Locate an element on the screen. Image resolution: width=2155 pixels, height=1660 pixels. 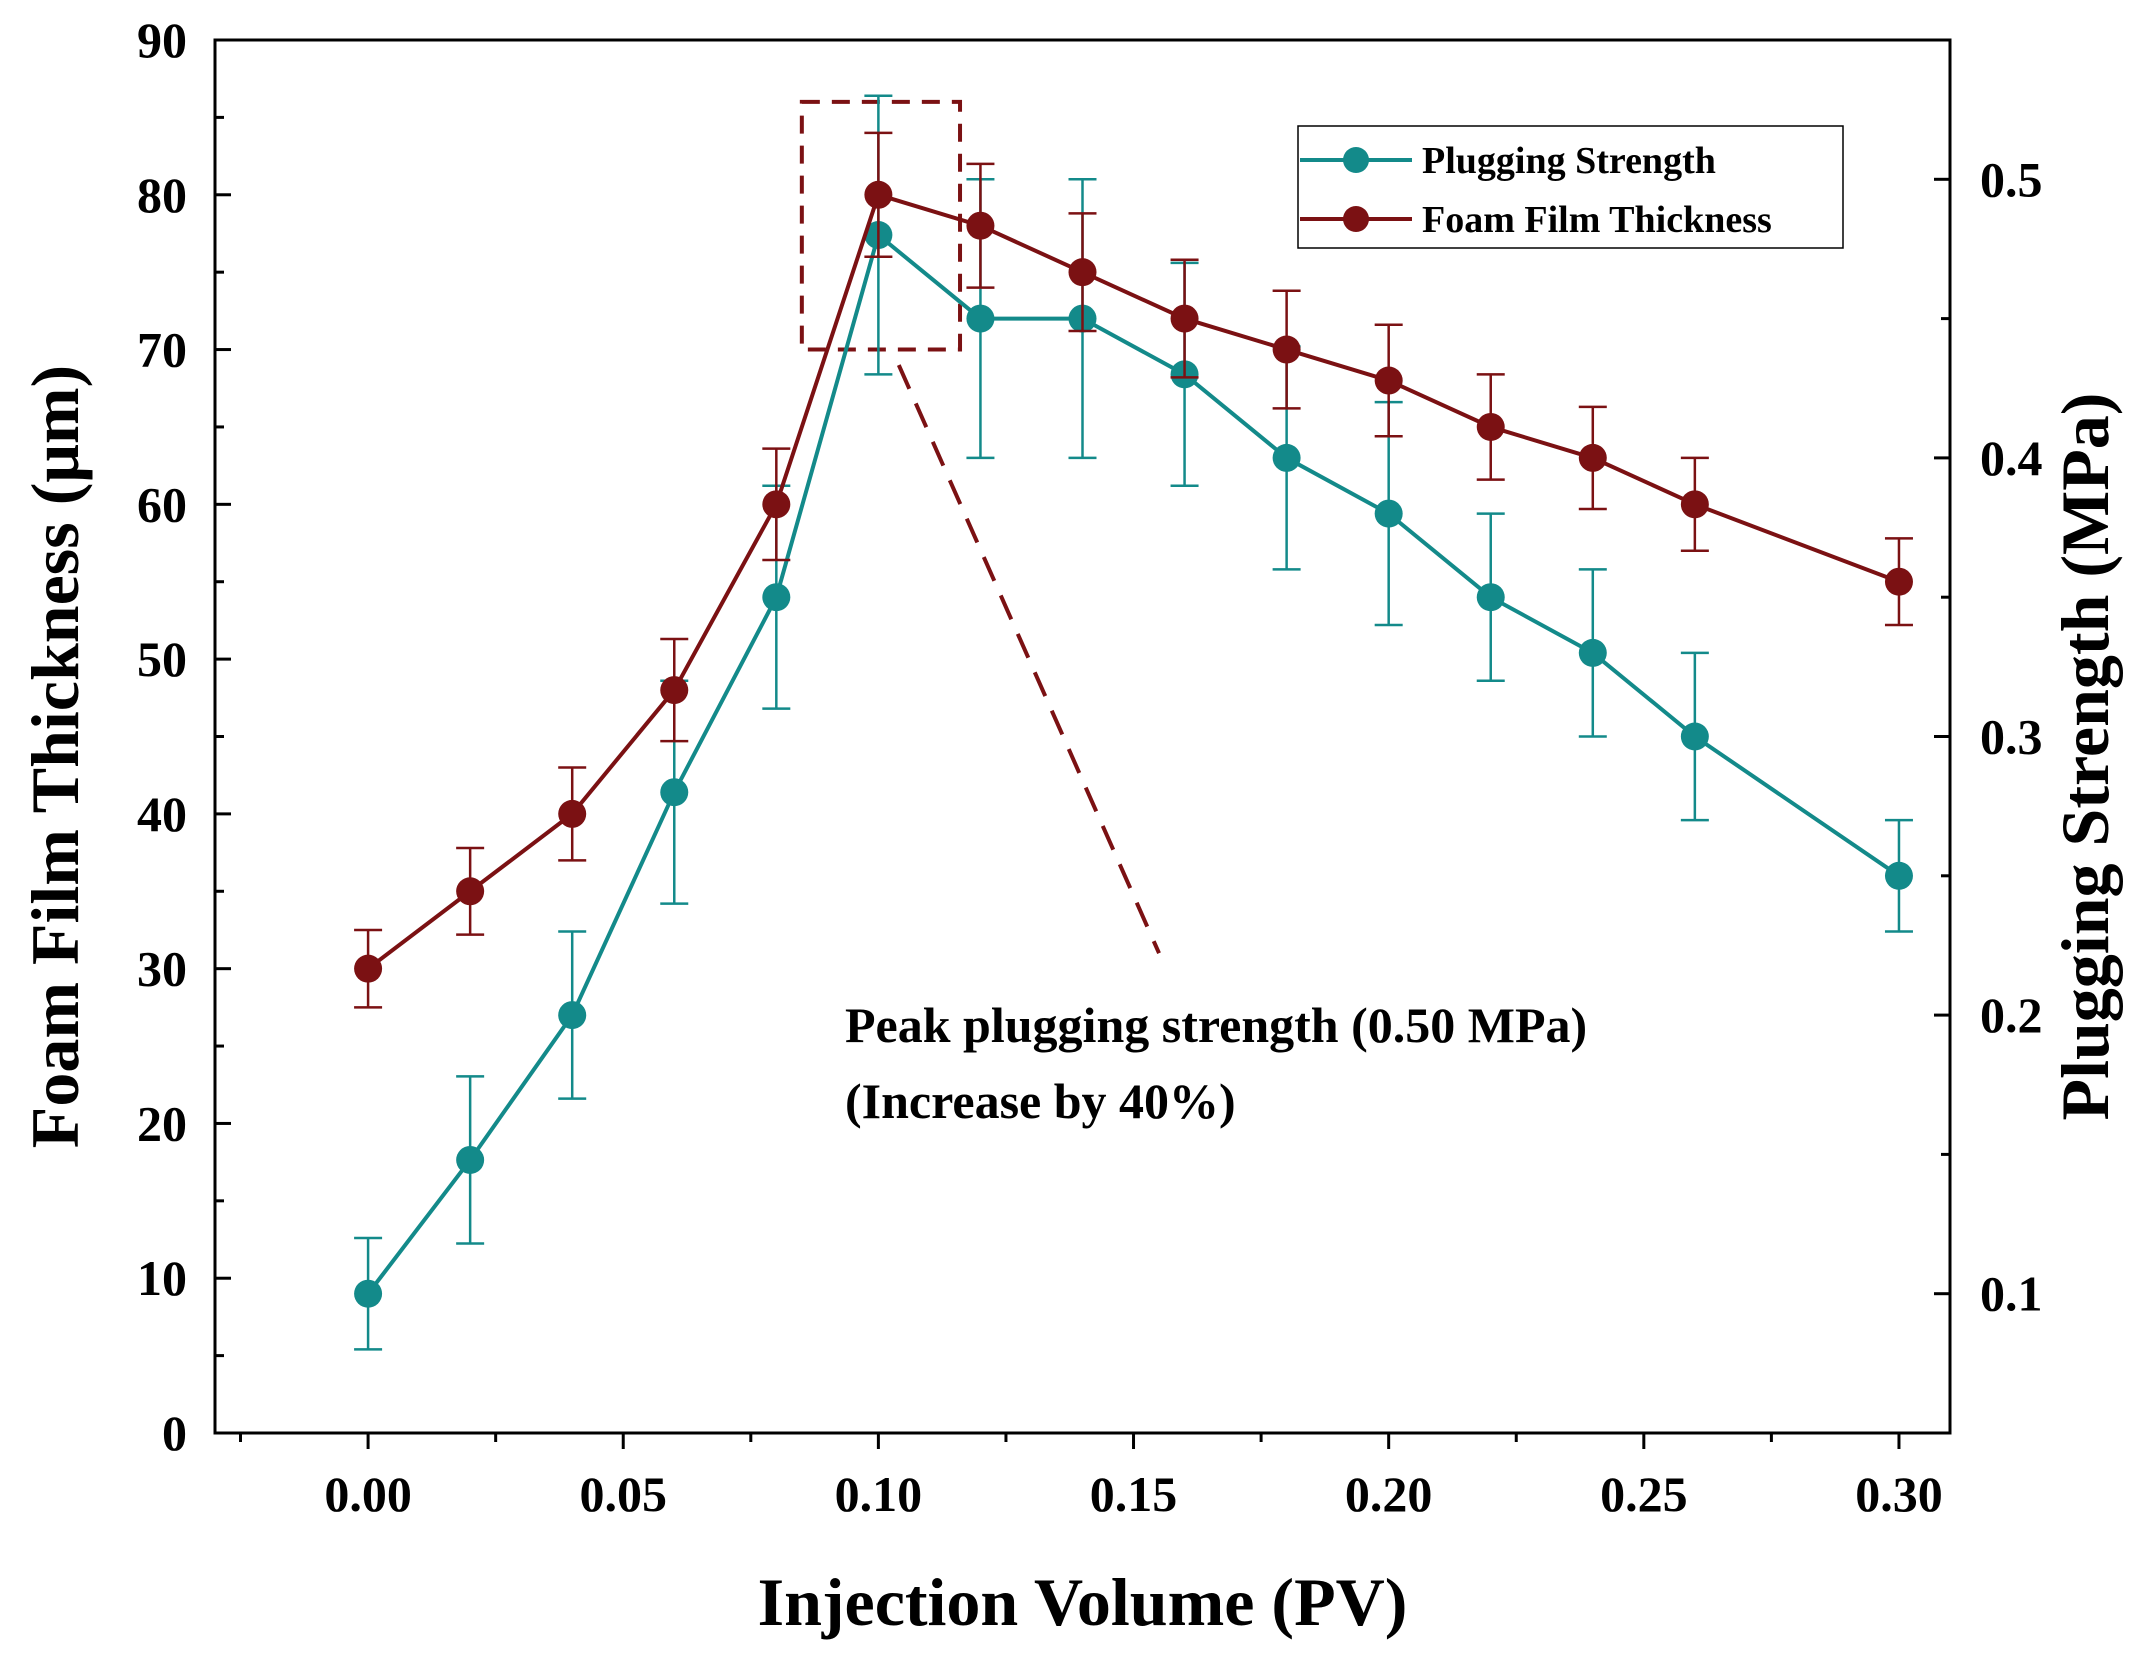
x-tick-label: 0.20 is located at coordinates (1389, 1494).